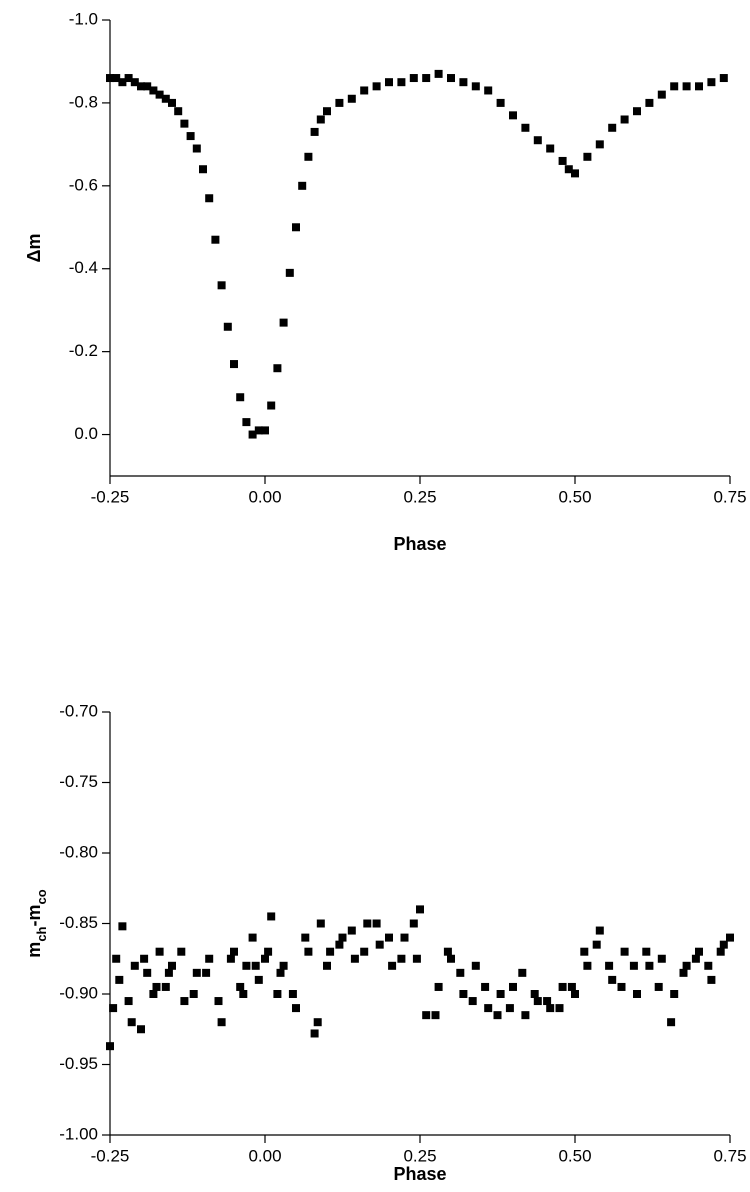  What do you see at coordinates (264, 496) in the screenshot?
I see `x-tick-label: 0.00` at bounding box center [264, 496].